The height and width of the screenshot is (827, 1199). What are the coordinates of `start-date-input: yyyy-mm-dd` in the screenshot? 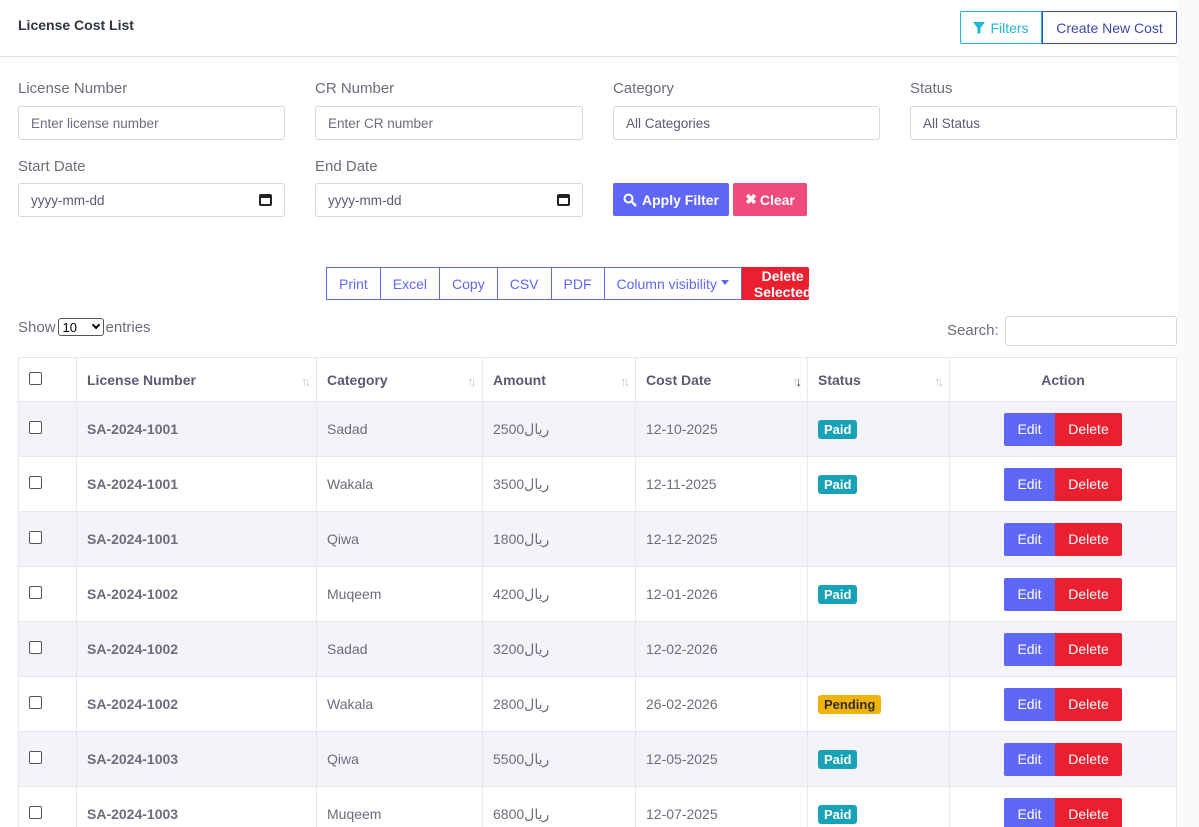 It's located at (151, 200).